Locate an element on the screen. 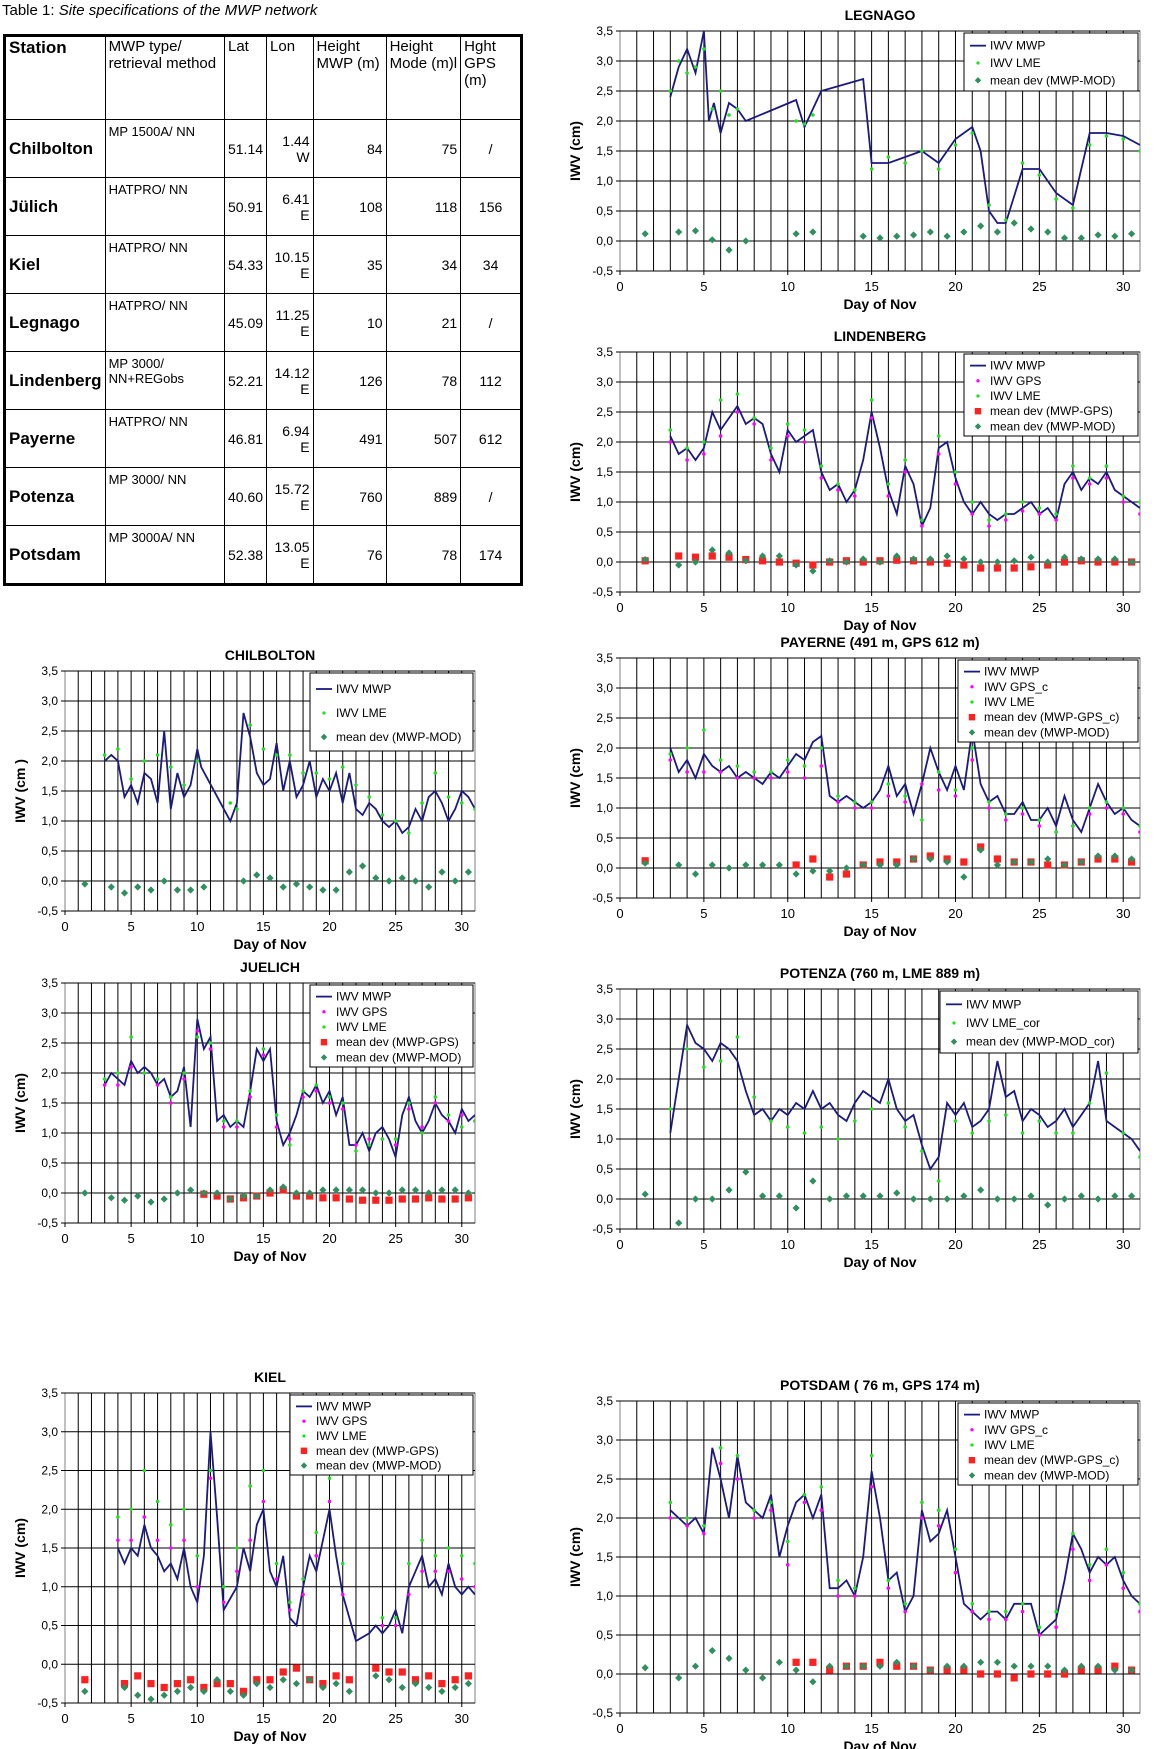  table-cell: 156 is located at coordinates (491, 206).